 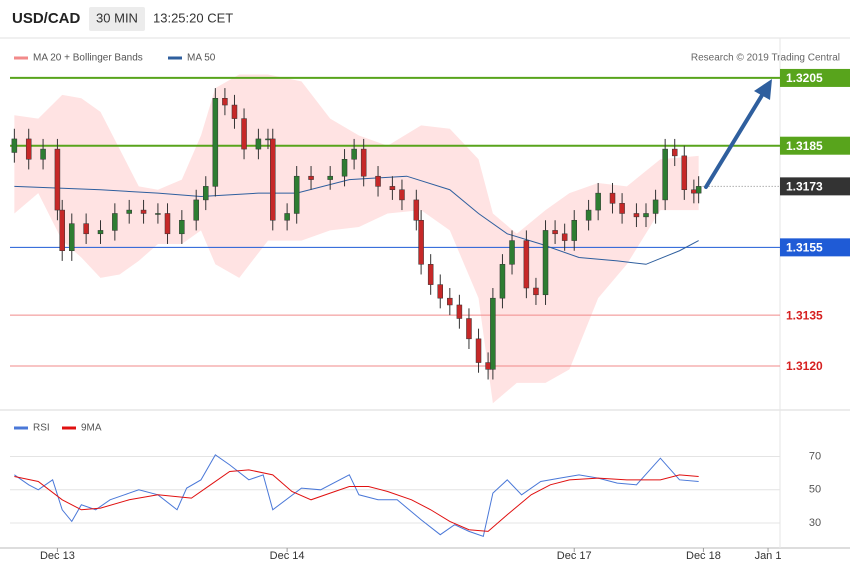 I want to click on interval: 30 MIN, so click(x=117, y=17).